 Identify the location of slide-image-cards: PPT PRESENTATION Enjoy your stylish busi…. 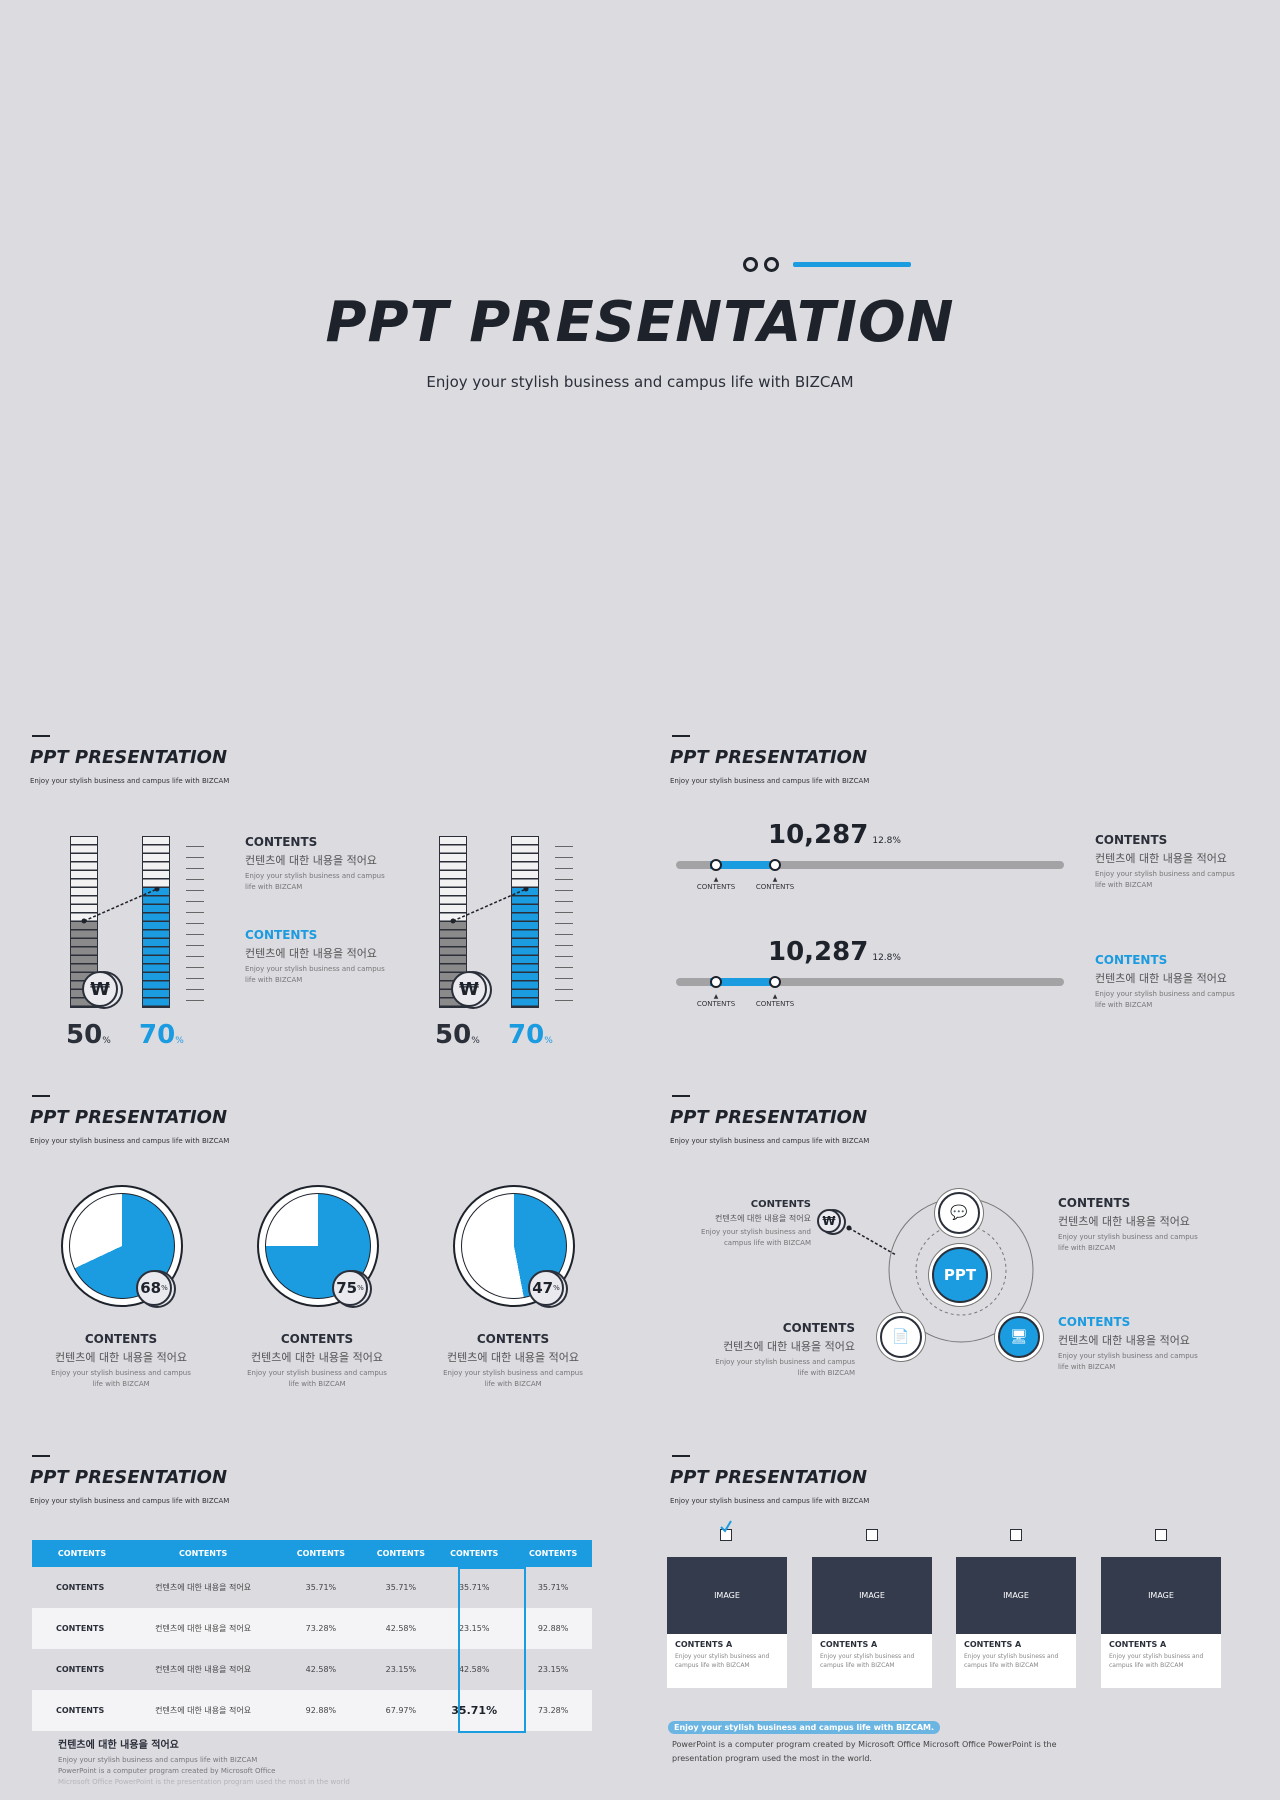
(971, 1627).